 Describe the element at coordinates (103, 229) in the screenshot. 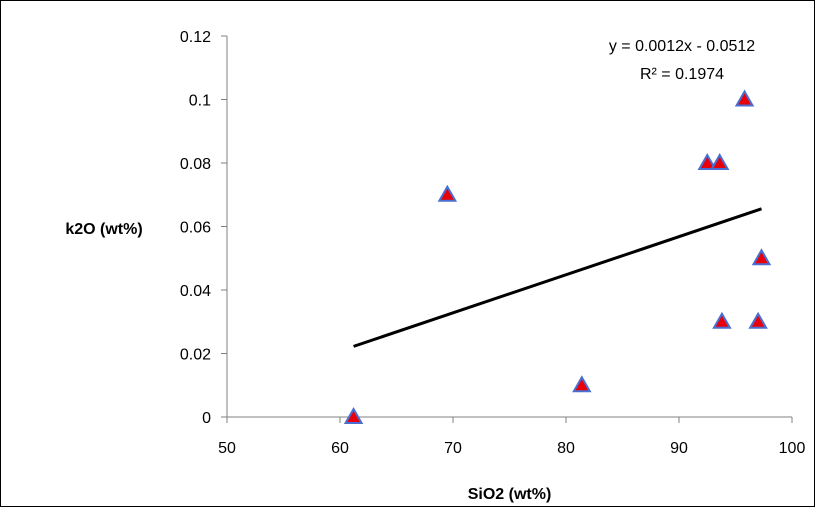

I see `y-axis-title: k2O (wt%)` at that location.